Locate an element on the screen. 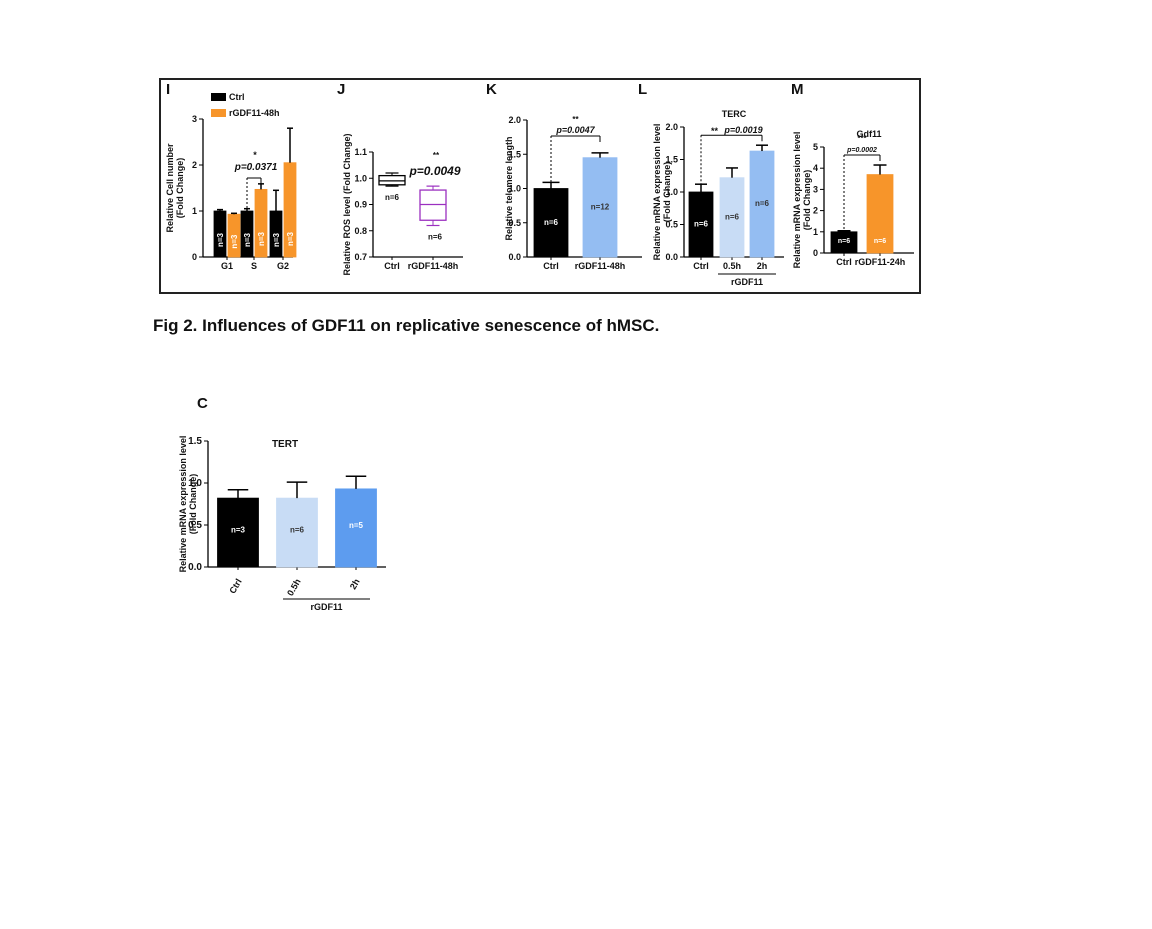 Image resolution: width=1152 pixels, height=929 pixels. y-tick-label: 0.7 is located at coordinates (360, 257).